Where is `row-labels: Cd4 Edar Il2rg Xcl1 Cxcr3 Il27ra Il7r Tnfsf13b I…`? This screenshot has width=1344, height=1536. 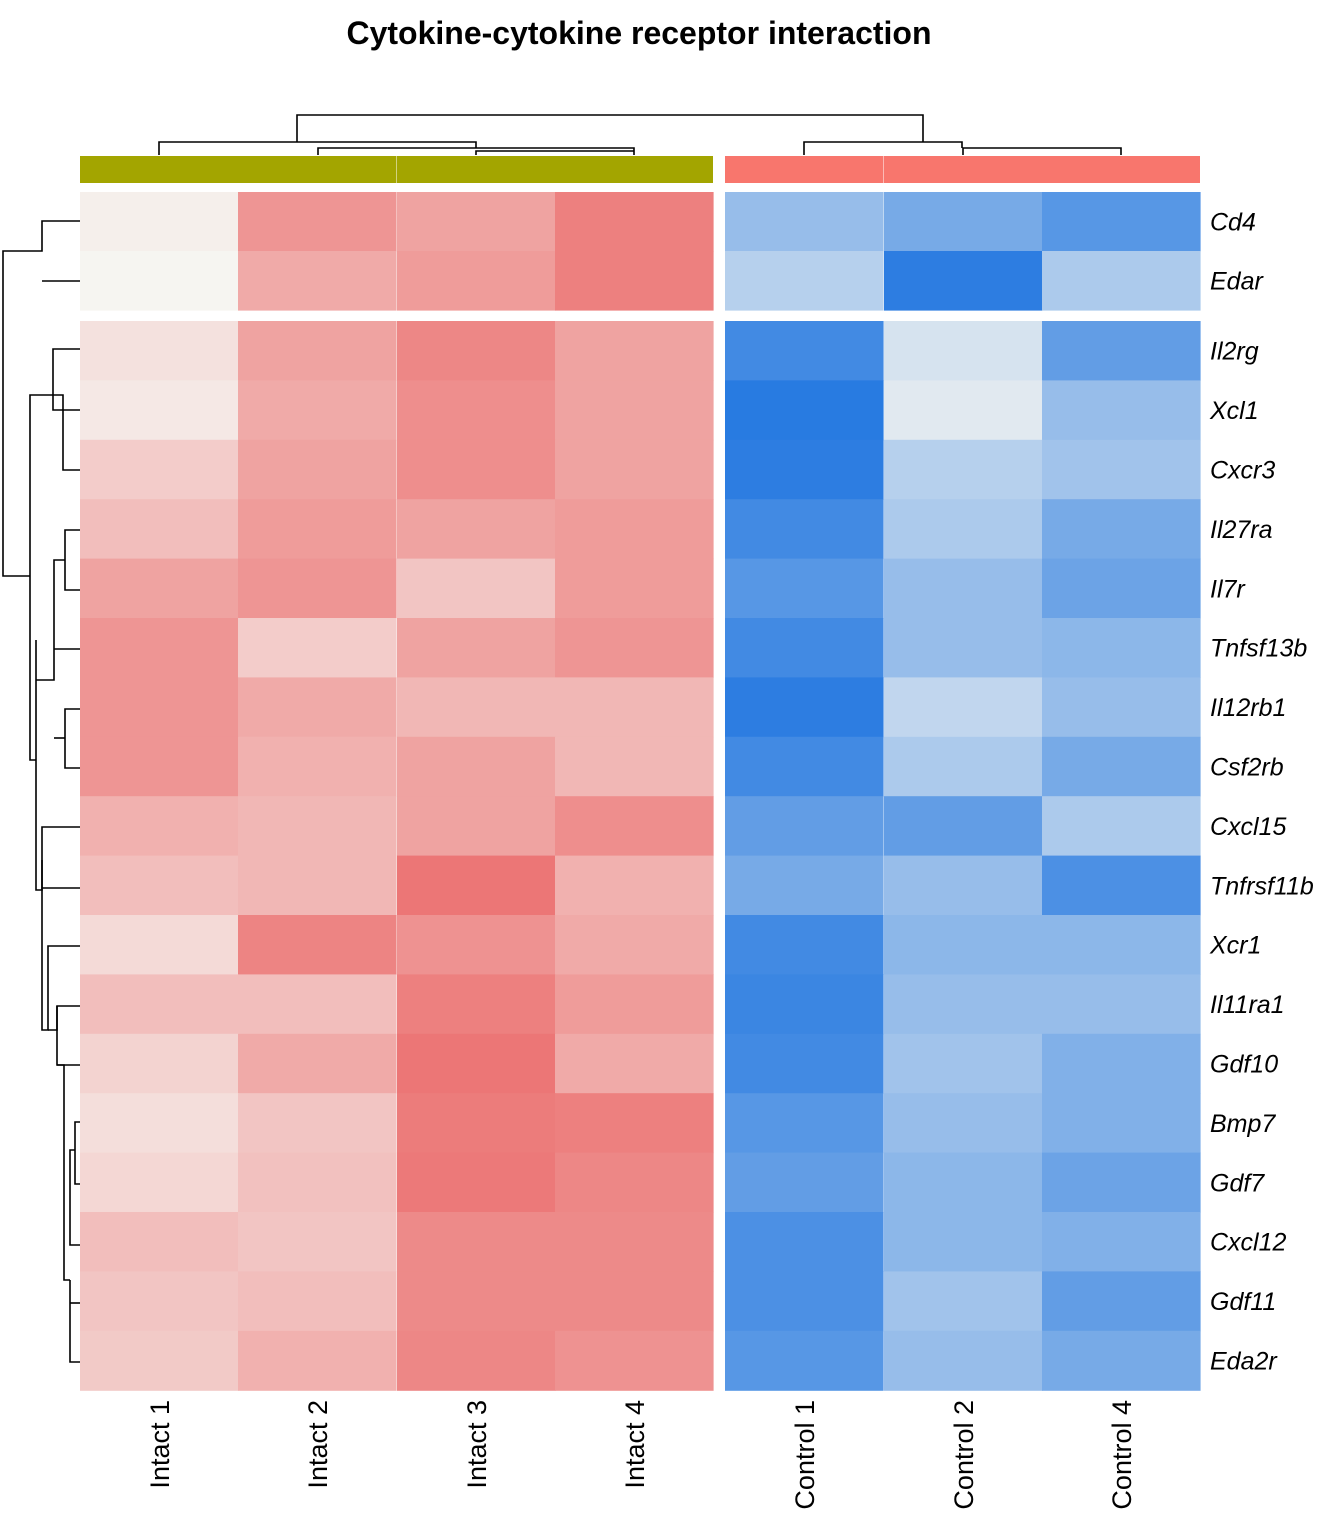 row-labels: Cd4 Edar Il2rg Xcl1 Cxcr3 Il27ra Il7r Tnfsf13b I… is located at coordinates (1261, 792).